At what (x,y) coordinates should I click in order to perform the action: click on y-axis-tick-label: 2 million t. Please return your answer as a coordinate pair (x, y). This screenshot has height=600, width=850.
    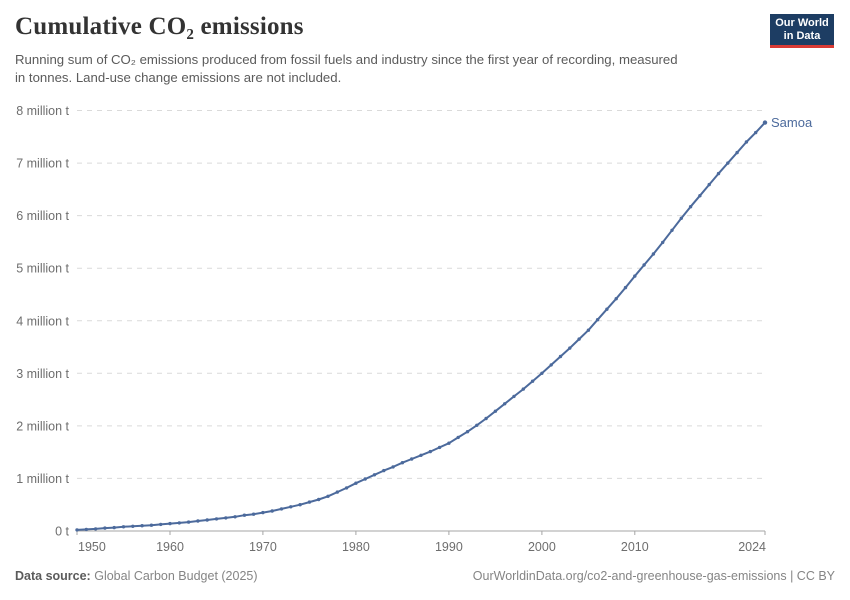
    Looking at the image, I should click on (42, 426).